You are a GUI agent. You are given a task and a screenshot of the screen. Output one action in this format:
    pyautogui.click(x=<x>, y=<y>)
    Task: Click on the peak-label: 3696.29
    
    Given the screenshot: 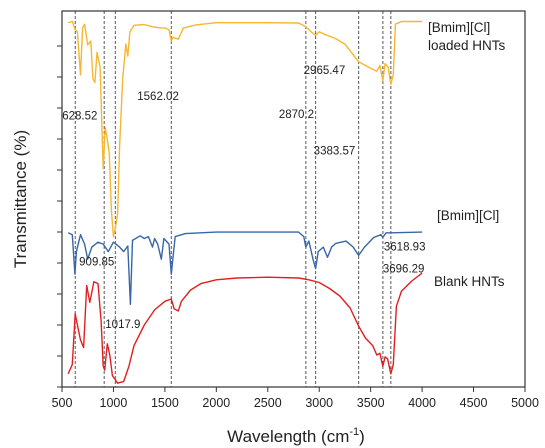 What is the action you would take?
    pyautogui.click(x=404, y=270)
    